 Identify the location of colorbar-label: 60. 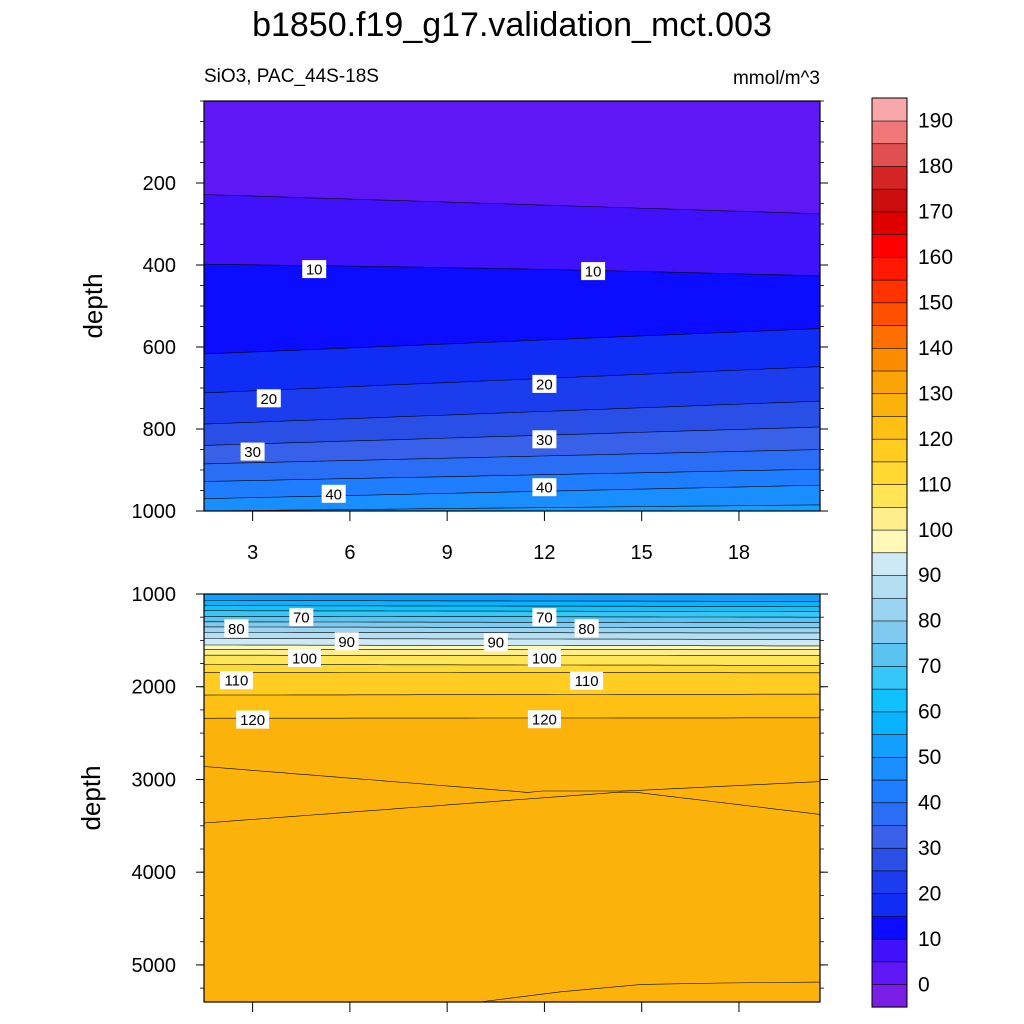
(929, 712).